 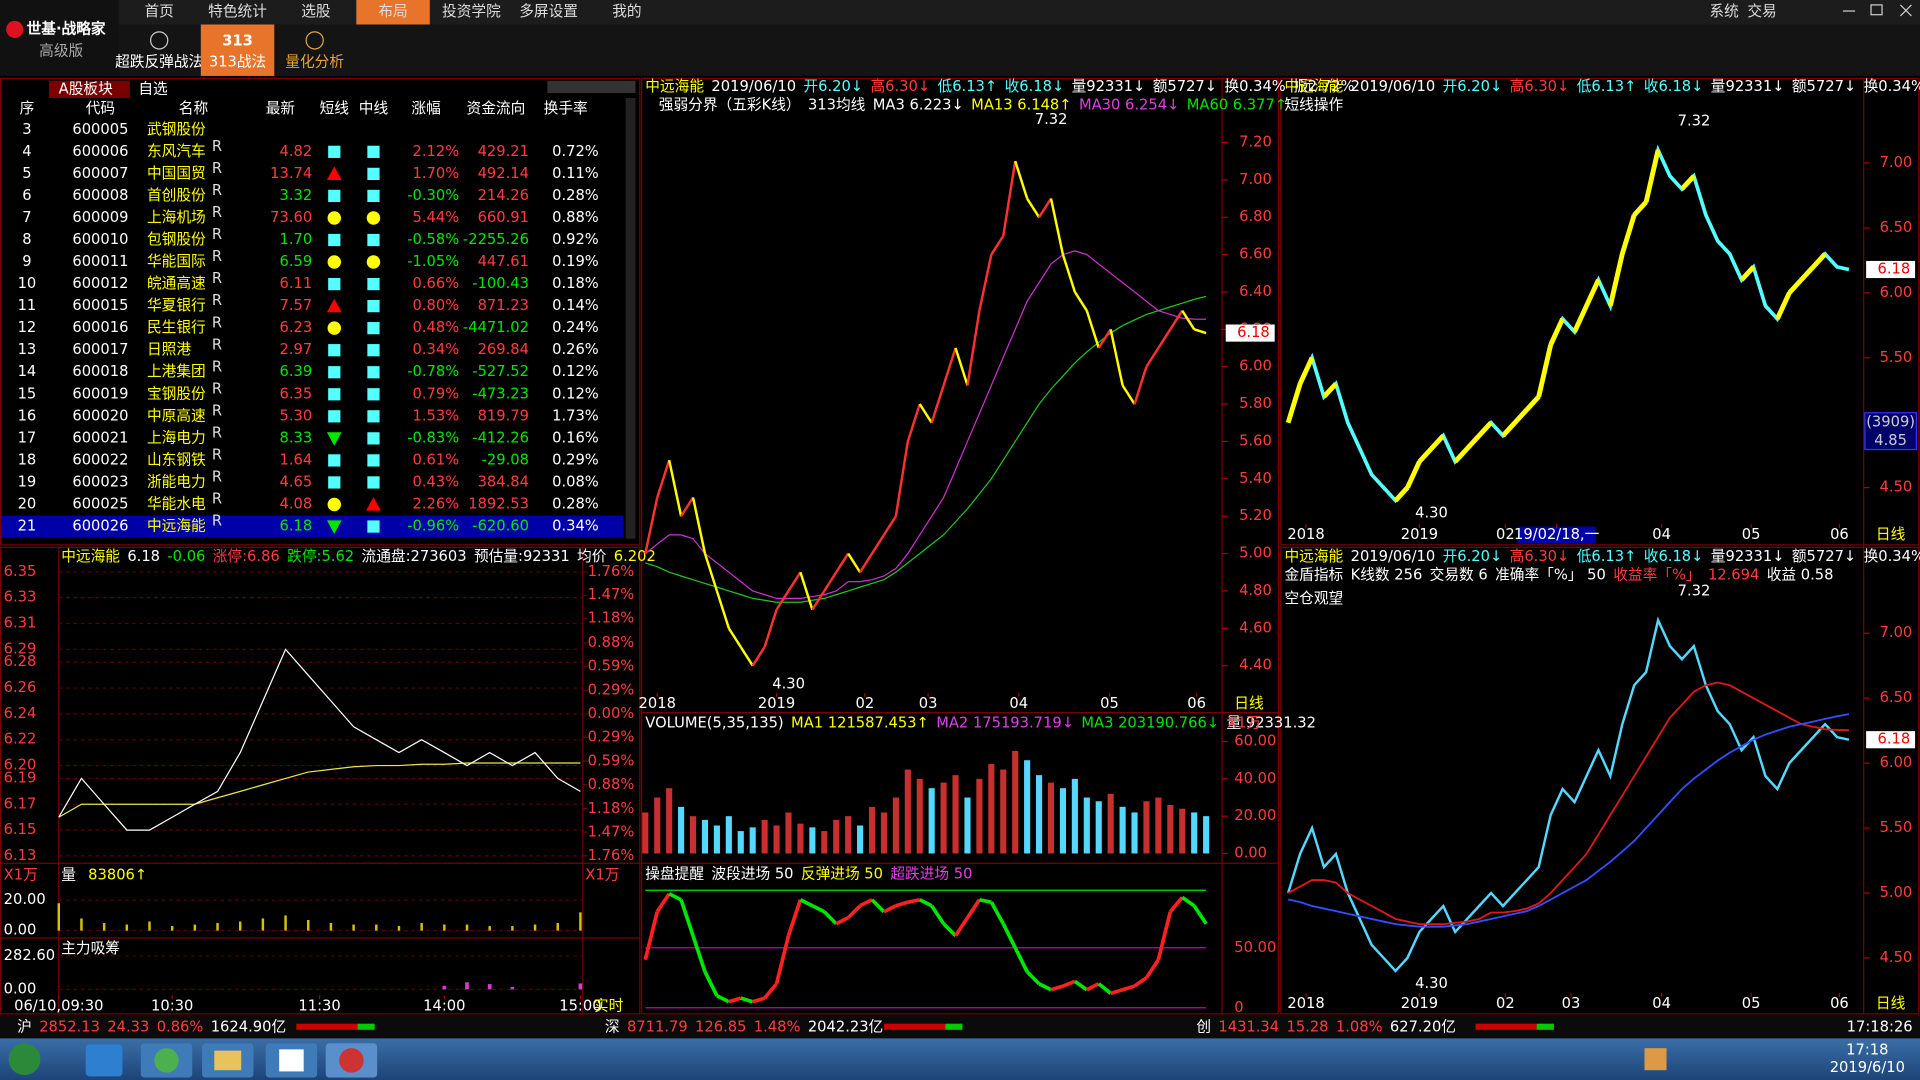 What do you see at coordinates (314, 61) in the screenshot?
I see `toolbar-item: 量化分析` at bounding box center [314, 61].